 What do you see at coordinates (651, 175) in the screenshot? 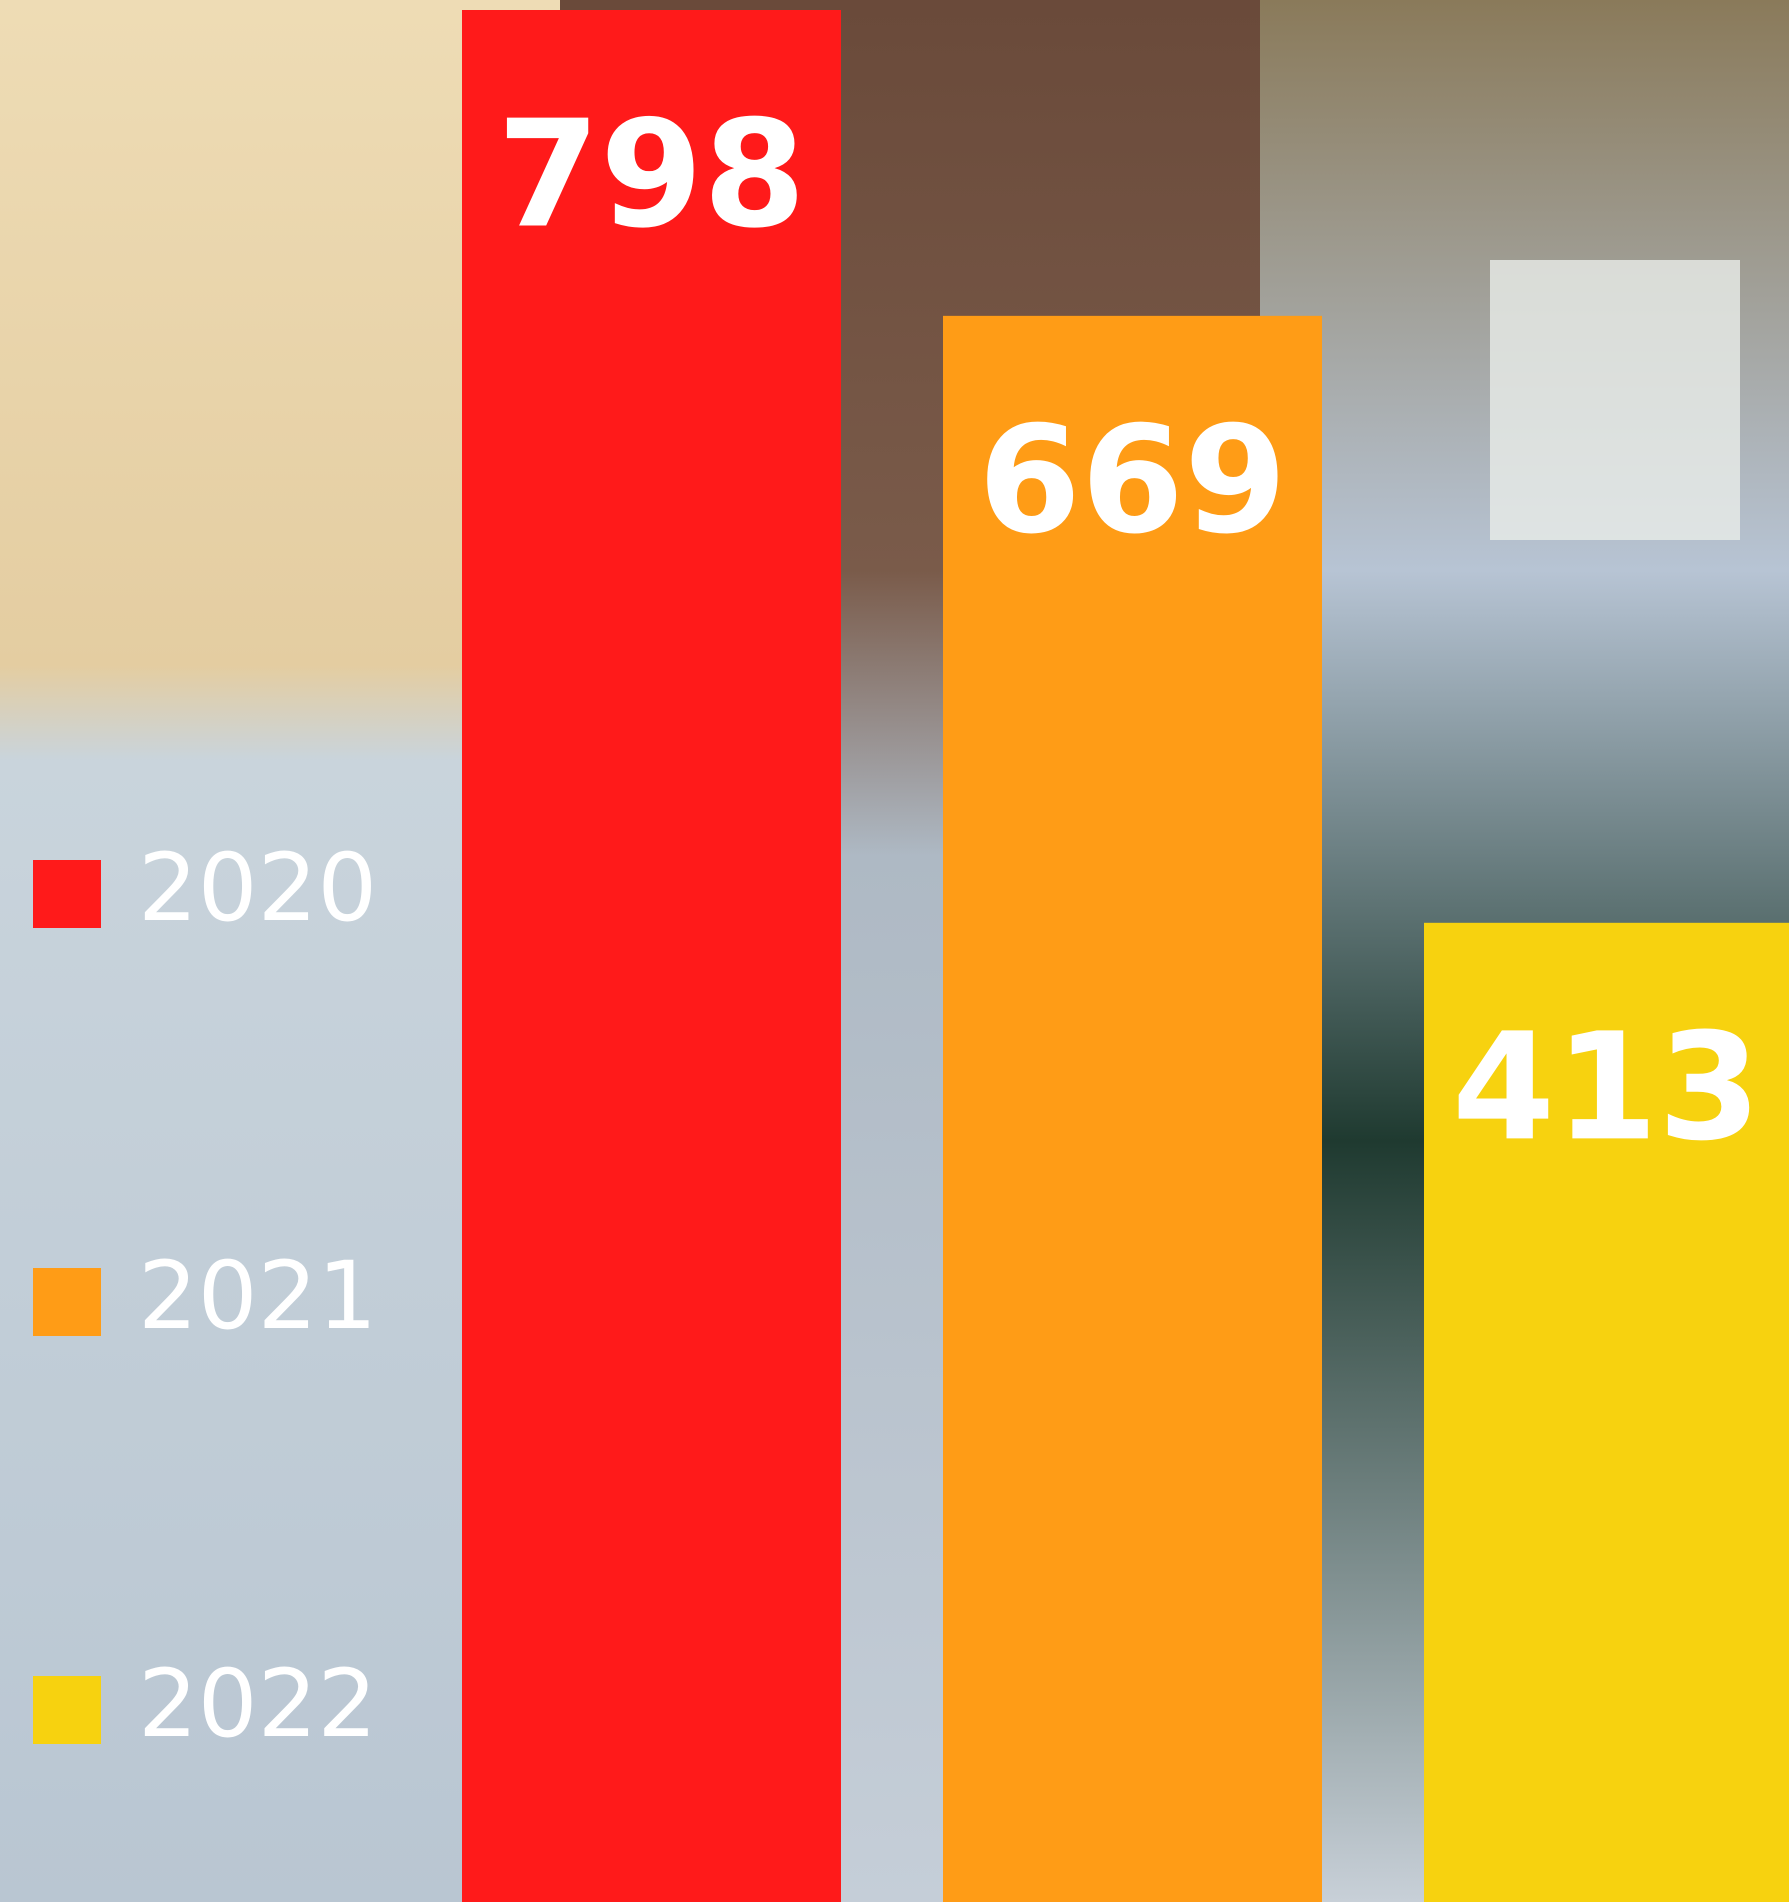
I see `value-label: 798` at bounding box center [651, 175].